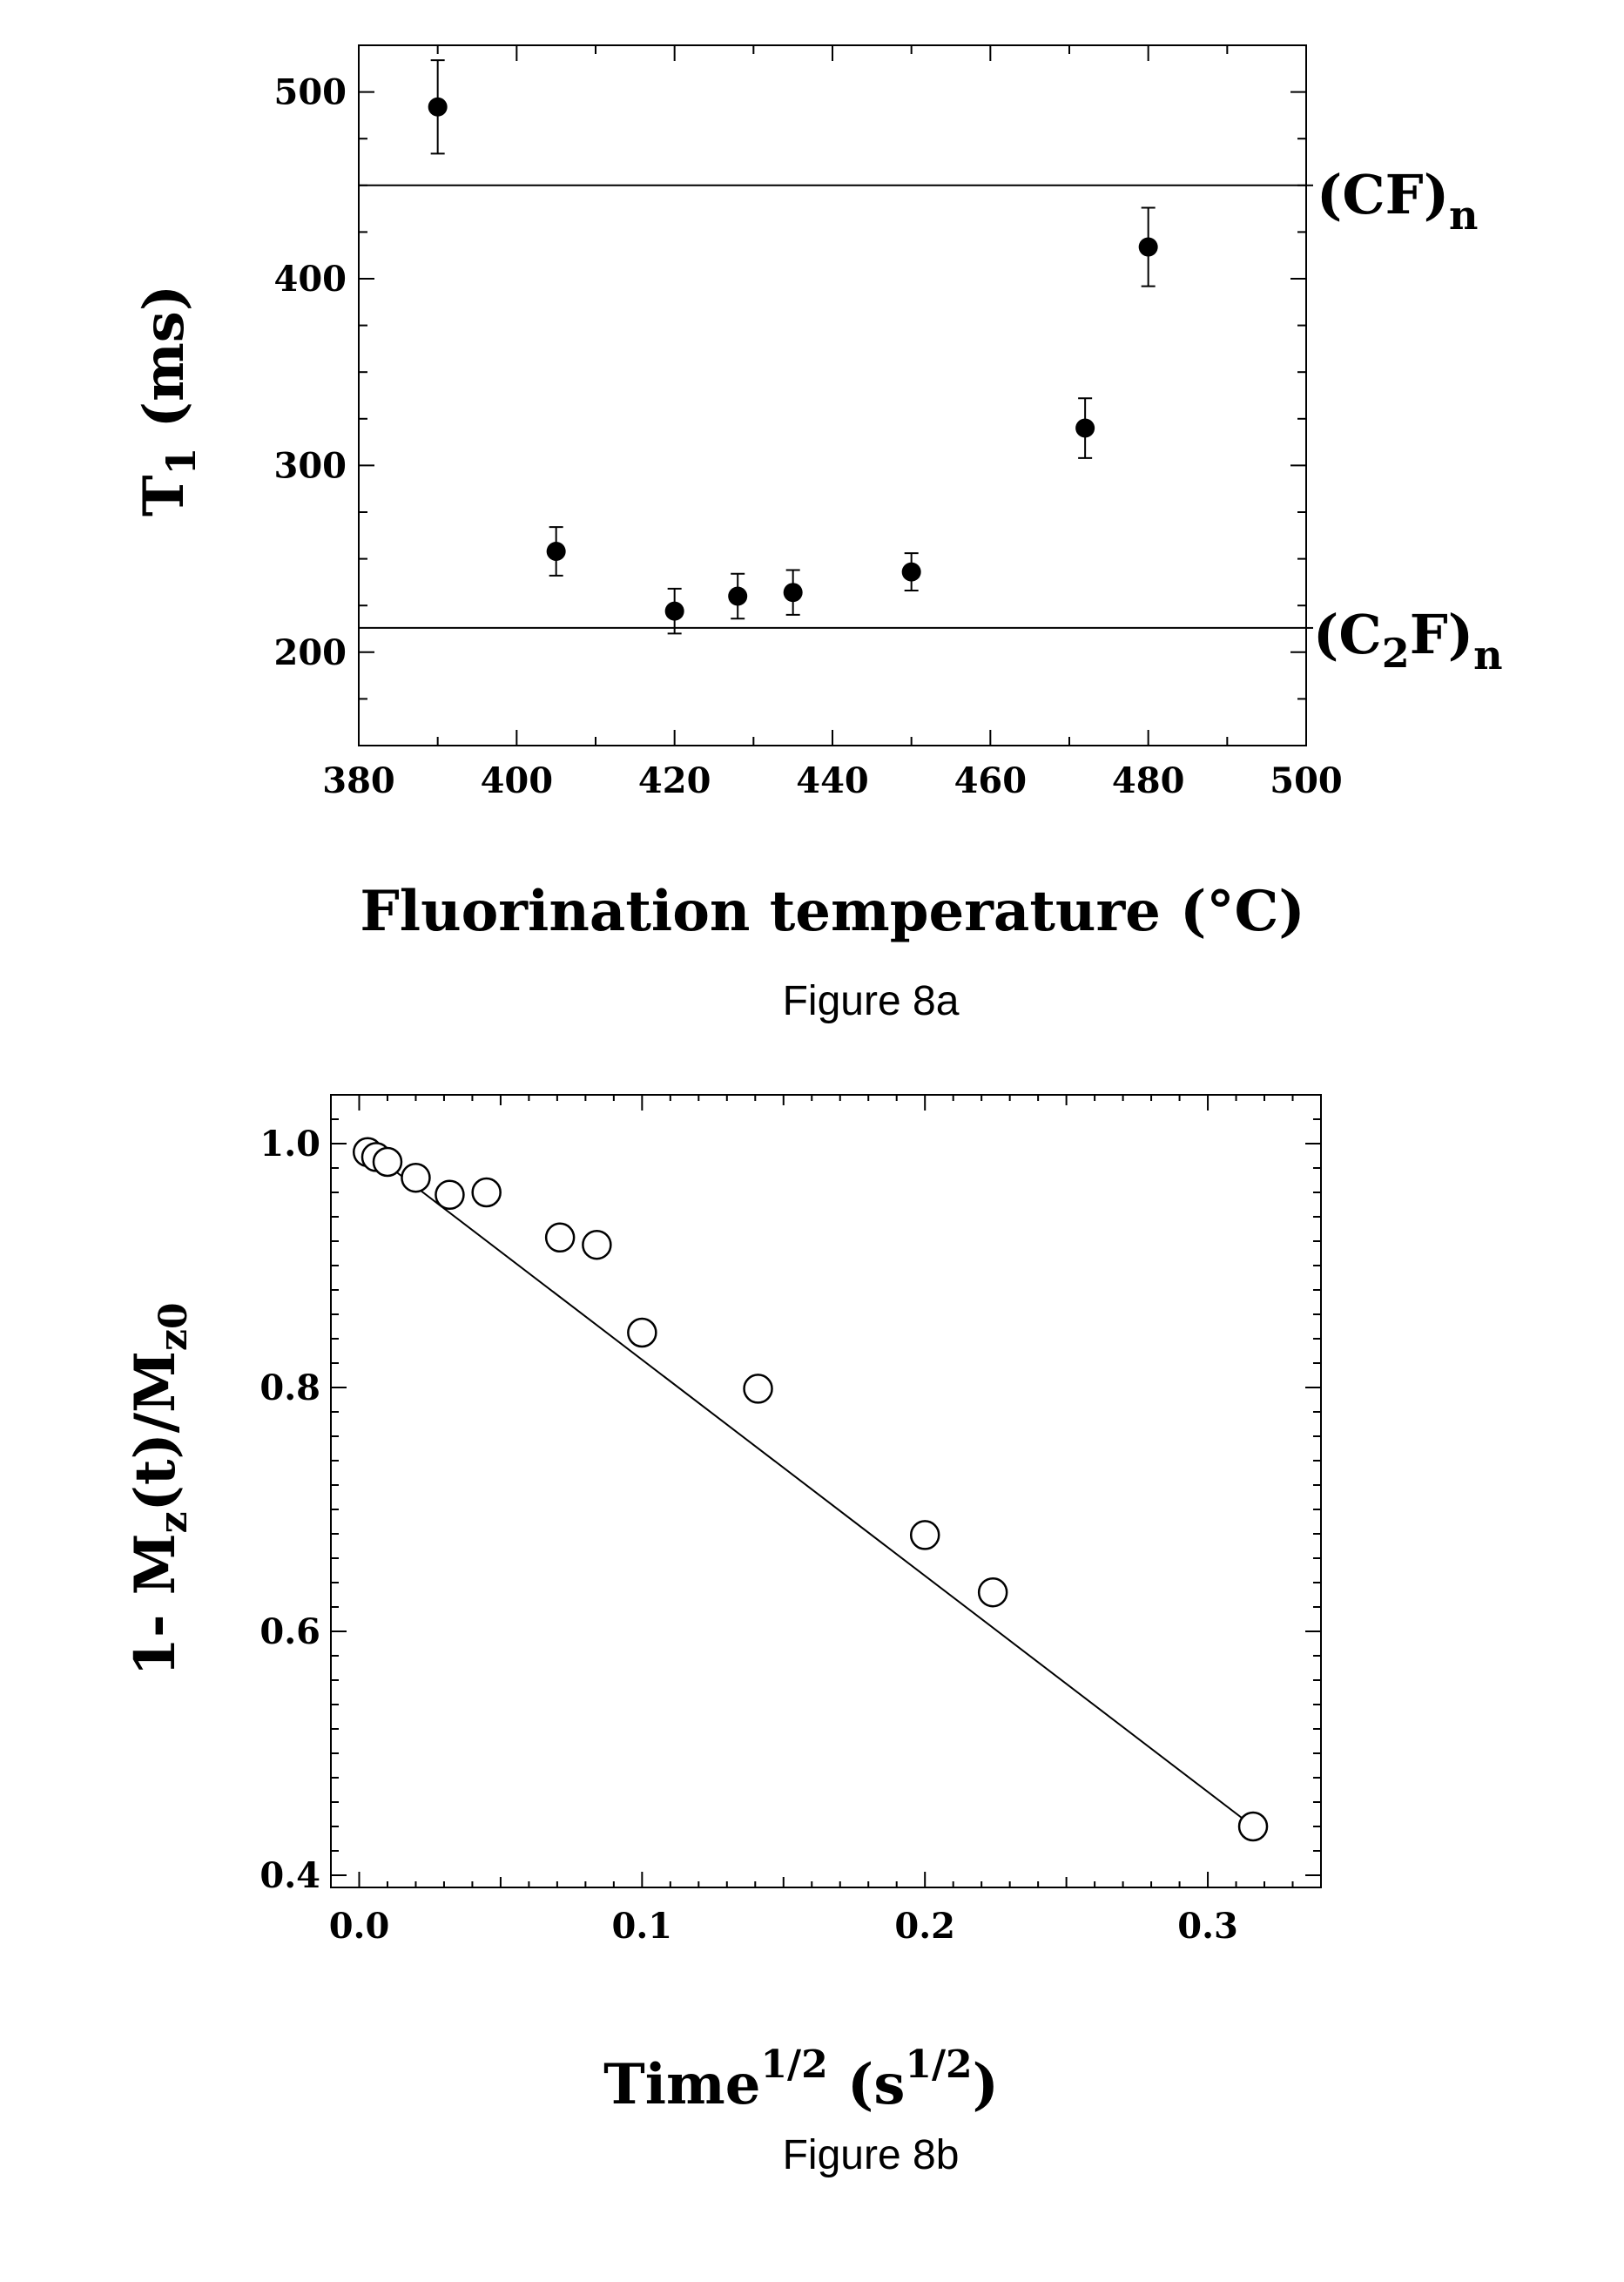 Image resolution: width=1624 pixels, height=2282 pixels. What do you see at coordinates (182, 461) in the screenshot?
I see `y-axis-label-8a-sub: 1` at bounding box center [182, 461].